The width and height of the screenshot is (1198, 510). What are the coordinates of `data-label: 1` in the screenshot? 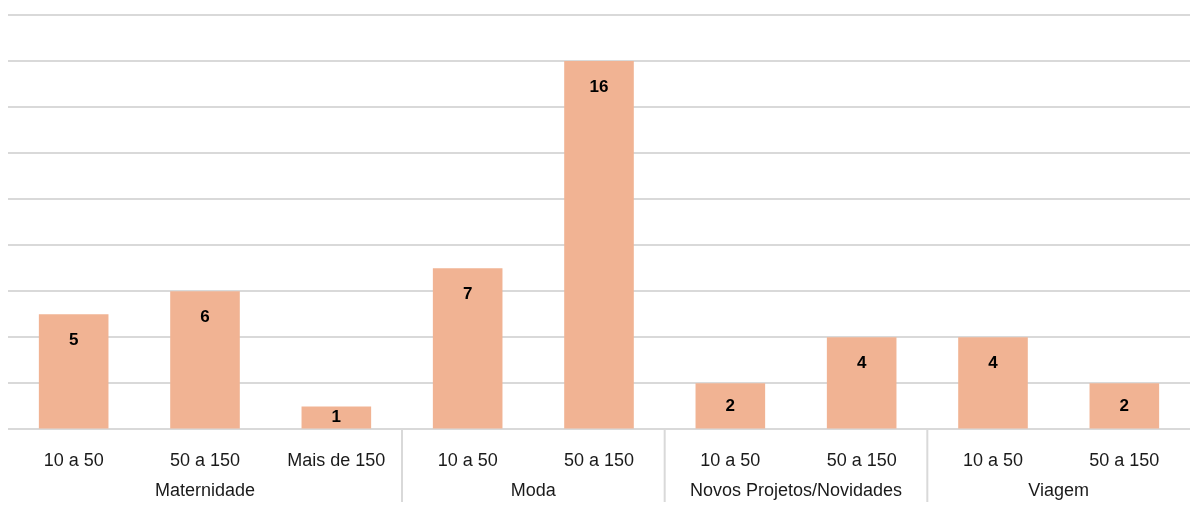 It's located at (336, 417).